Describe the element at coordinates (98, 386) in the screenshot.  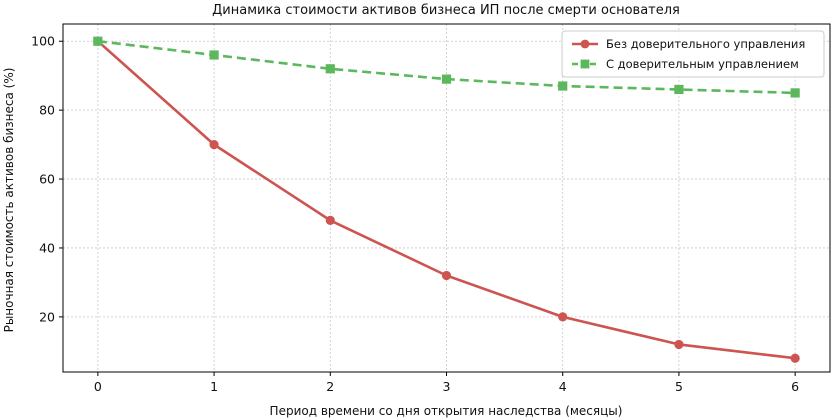
I see `x-tick-label: 0` at that location.